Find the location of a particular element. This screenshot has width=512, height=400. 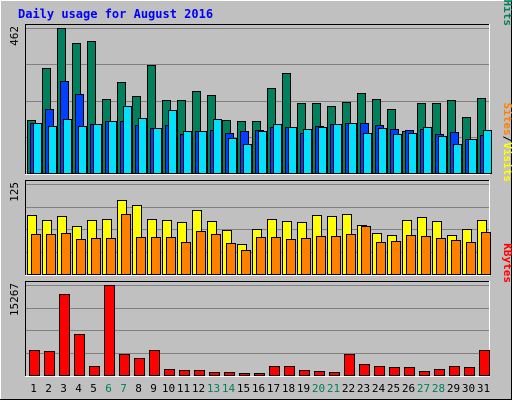

x-tick-label: 19 is located at coordinates (303, 388).